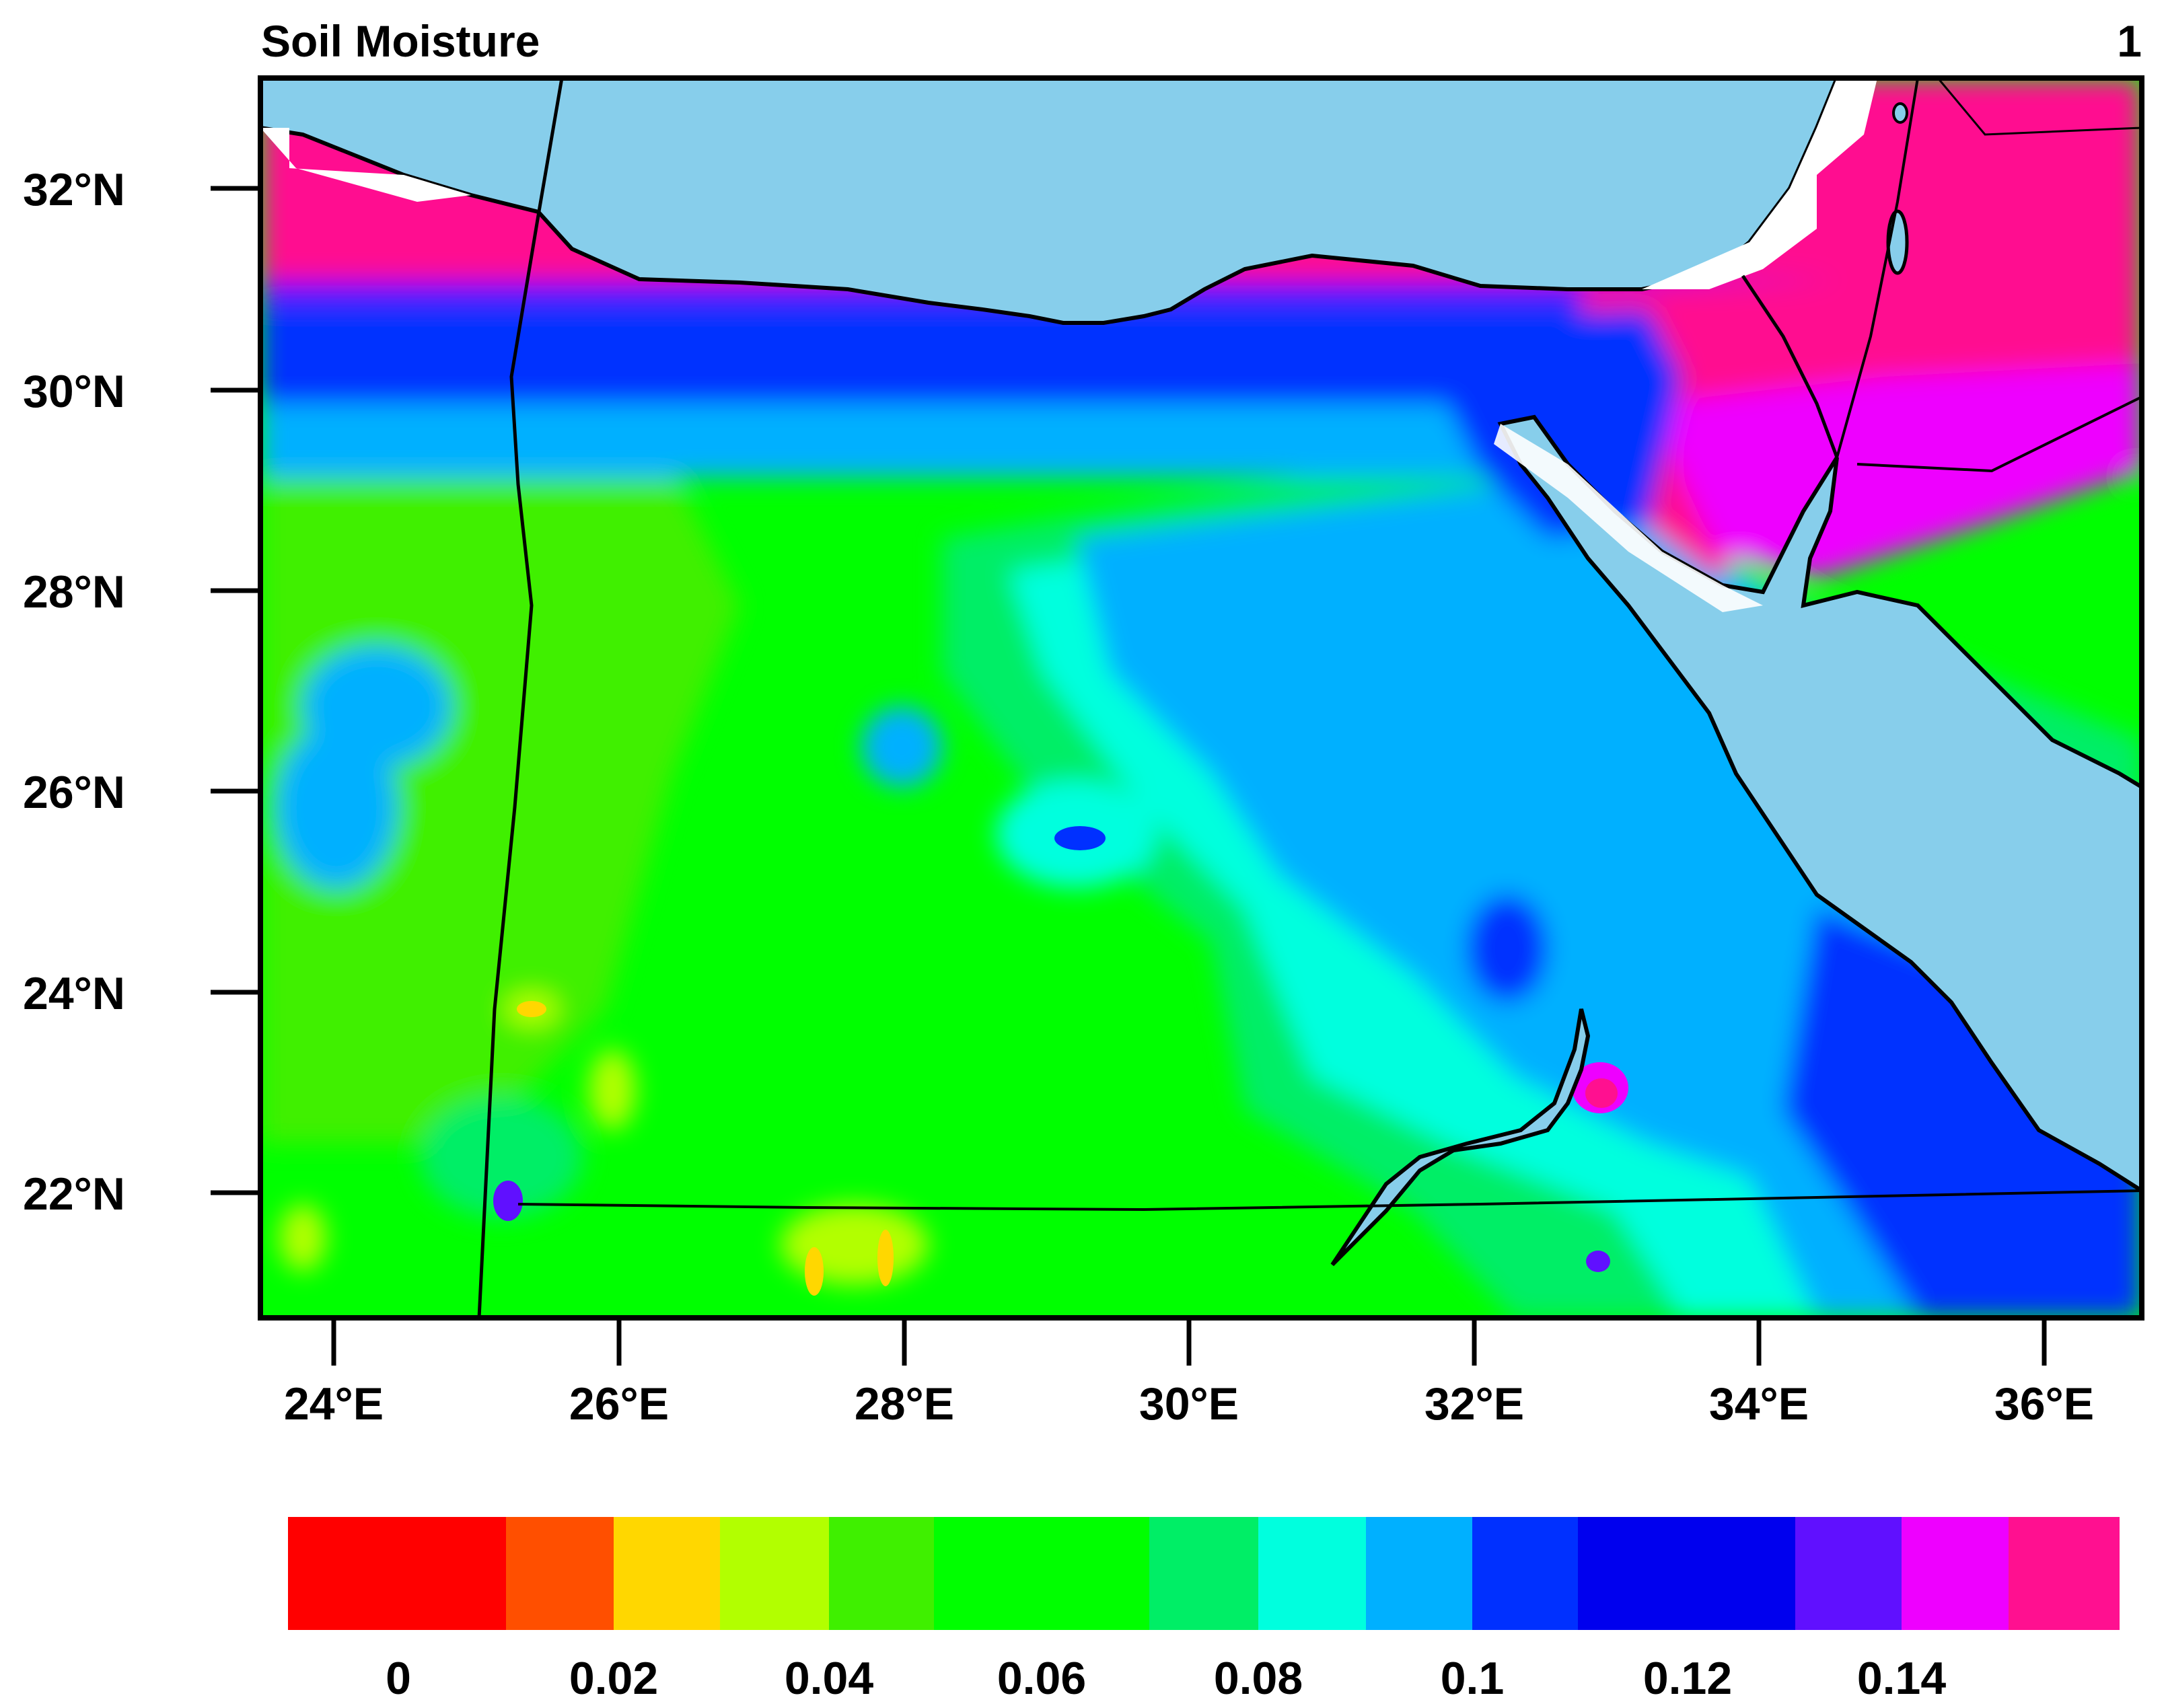 This screenshot has width=2166, height=1708. I want to click on saudi-border, so click(1999, 434).